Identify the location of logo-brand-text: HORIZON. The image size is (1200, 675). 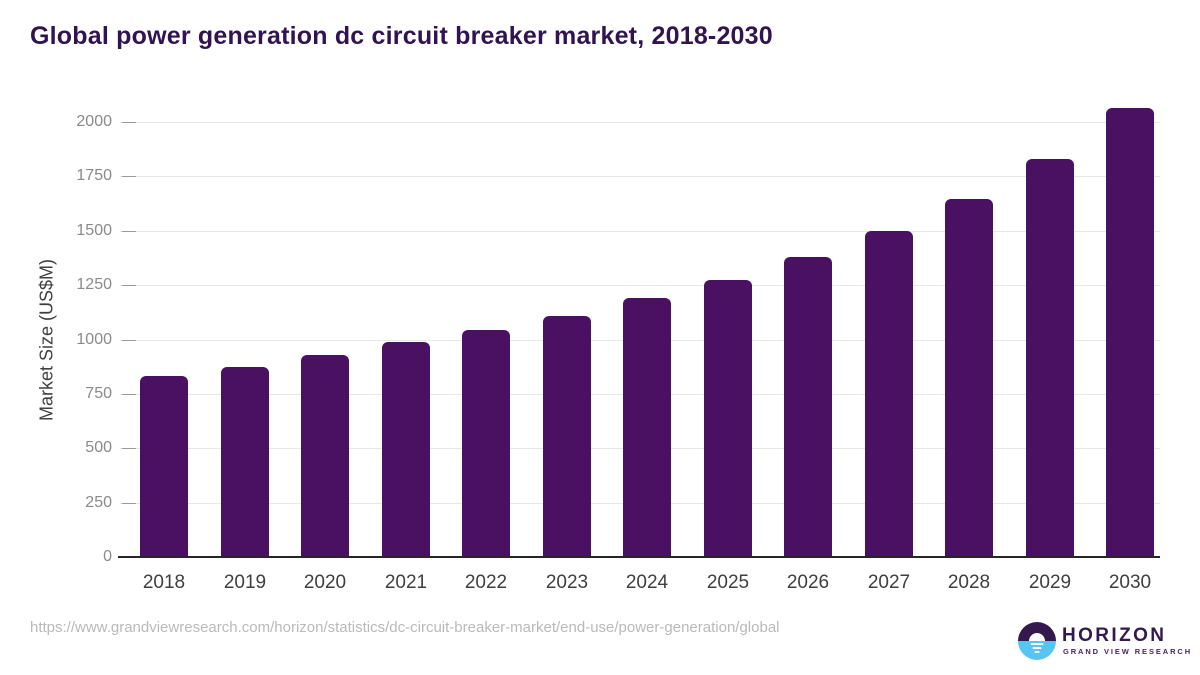
(1114, 635).